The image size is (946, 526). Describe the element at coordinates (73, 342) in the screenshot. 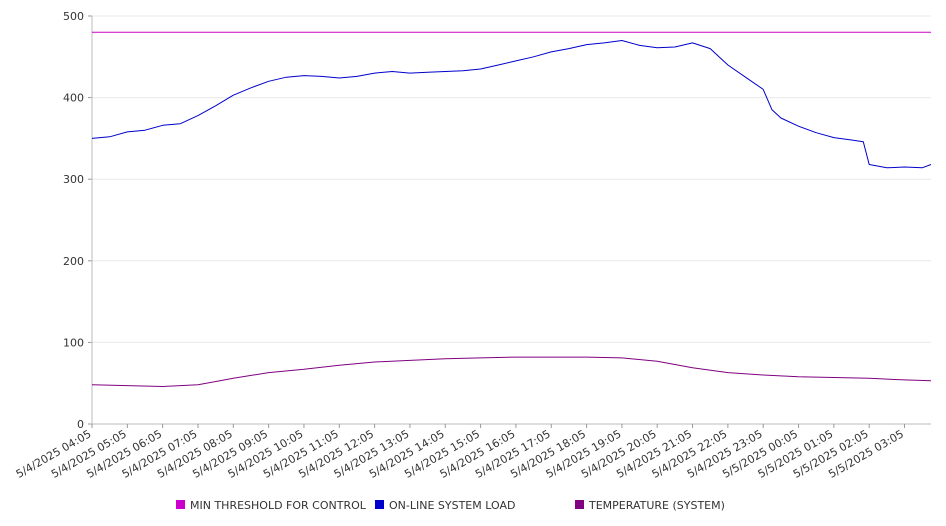

I see `y-tick-label: 100` at that location.